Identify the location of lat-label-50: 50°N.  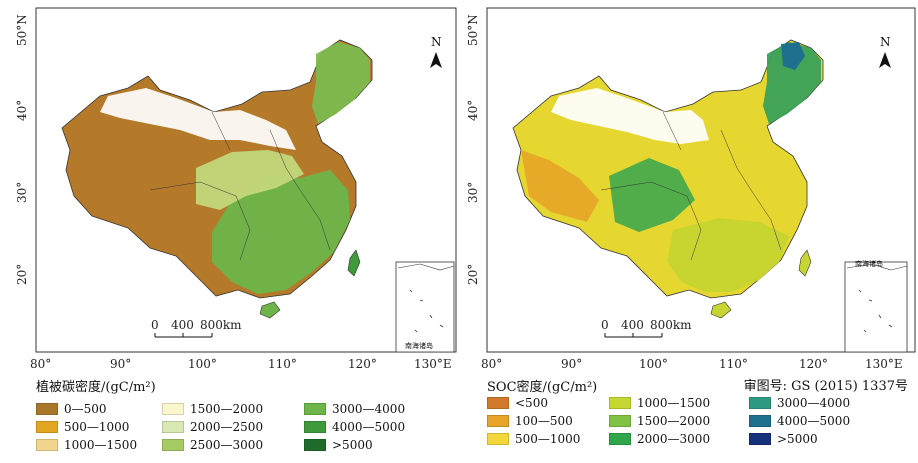
(22, 30).